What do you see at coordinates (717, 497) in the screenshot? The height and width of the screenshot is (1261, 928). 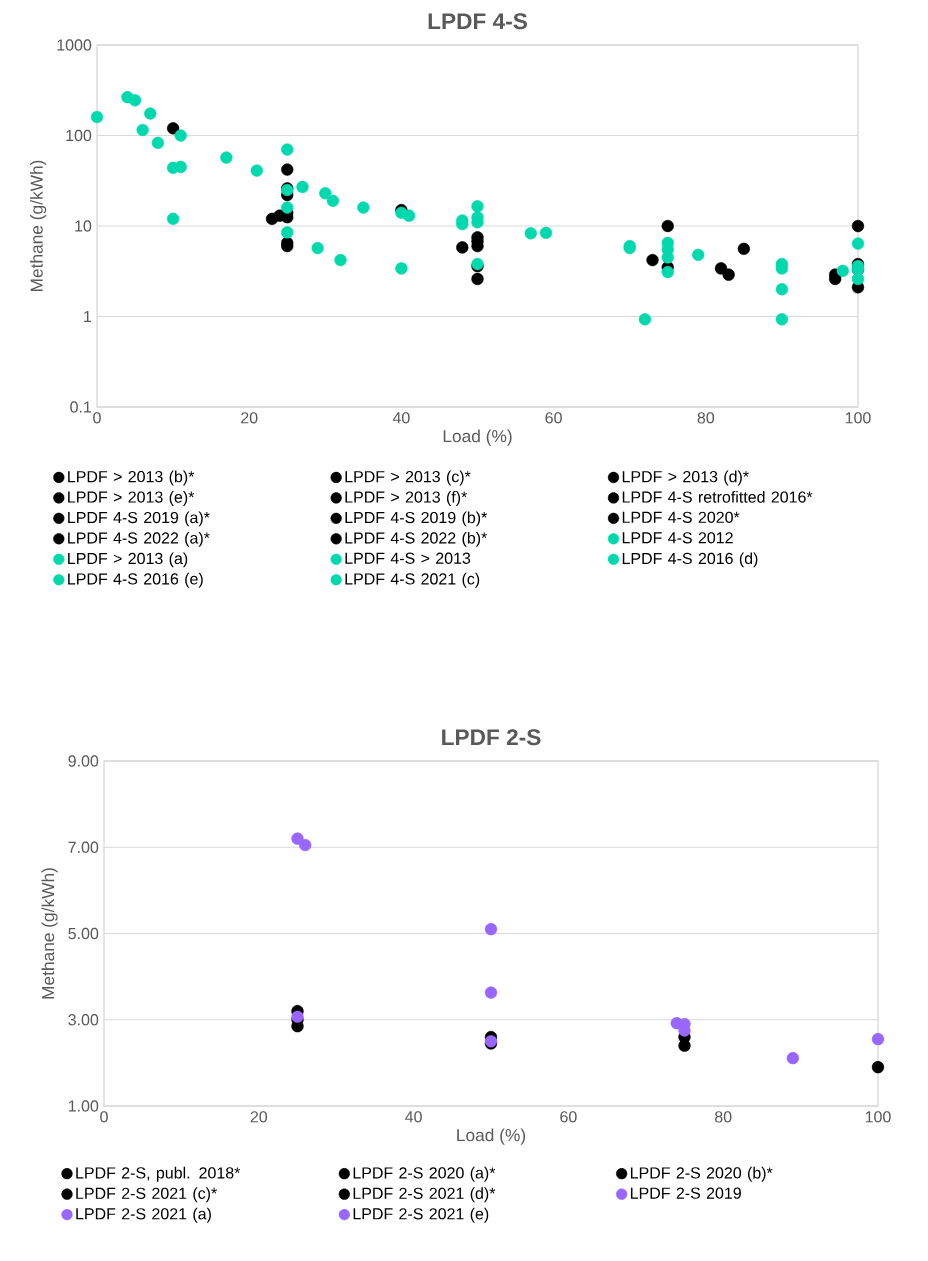 I see `legend-label: LPDF 4-S retrofitted 2016*` at bounding box center [717, 497].